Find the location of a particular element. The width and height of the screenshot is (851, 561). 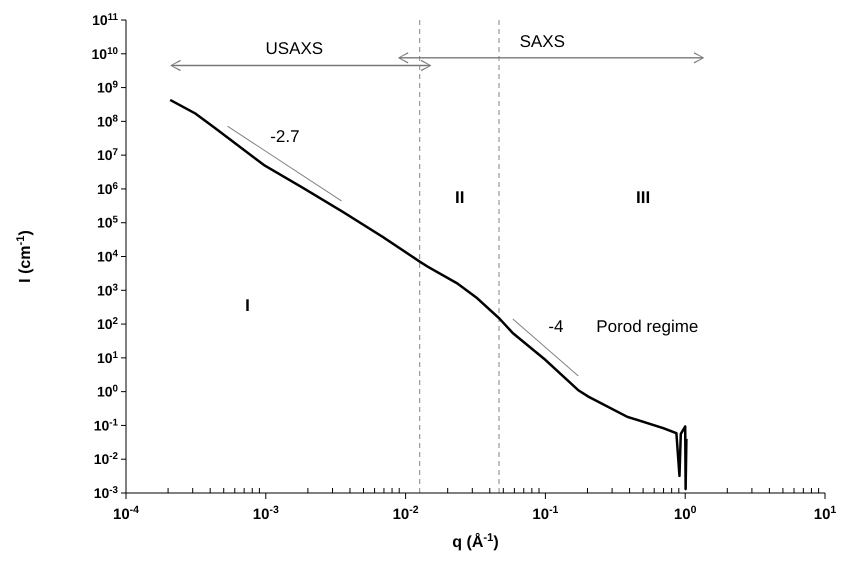

y-tick-label: 10$^{-1}$ is located at coordinates (106, 425).